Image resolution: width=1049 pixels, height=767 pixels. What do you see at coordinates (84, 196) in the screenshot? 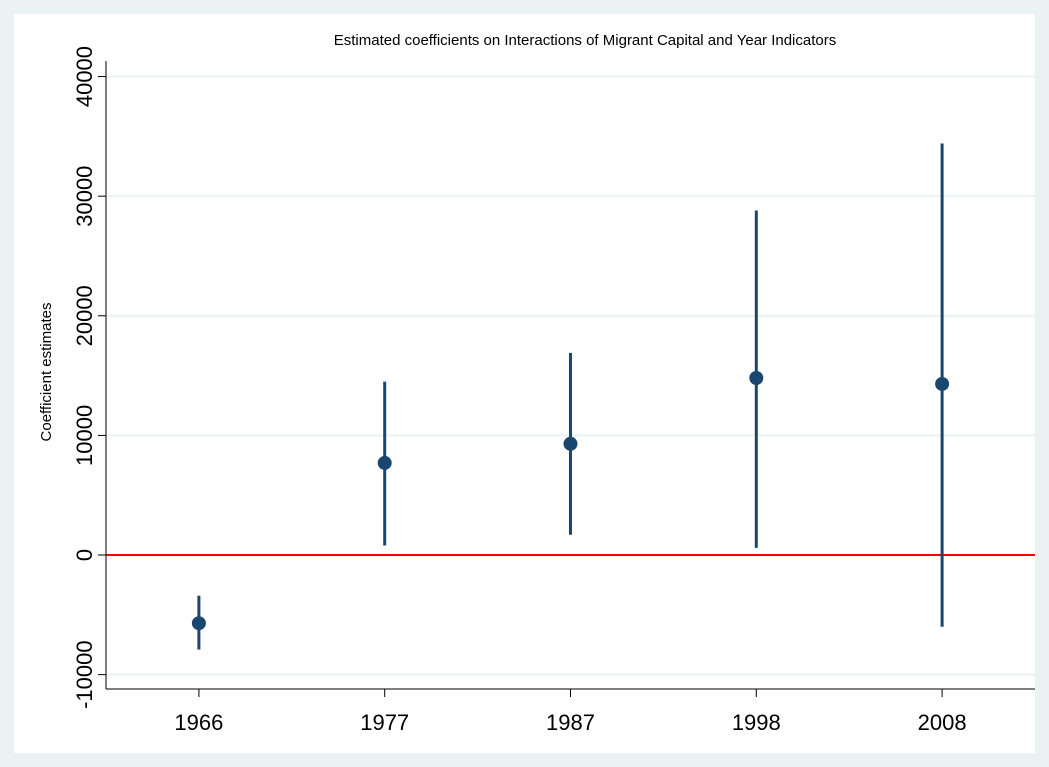
I see `y-tick-label: 30000` at bounding box center [84, 196].